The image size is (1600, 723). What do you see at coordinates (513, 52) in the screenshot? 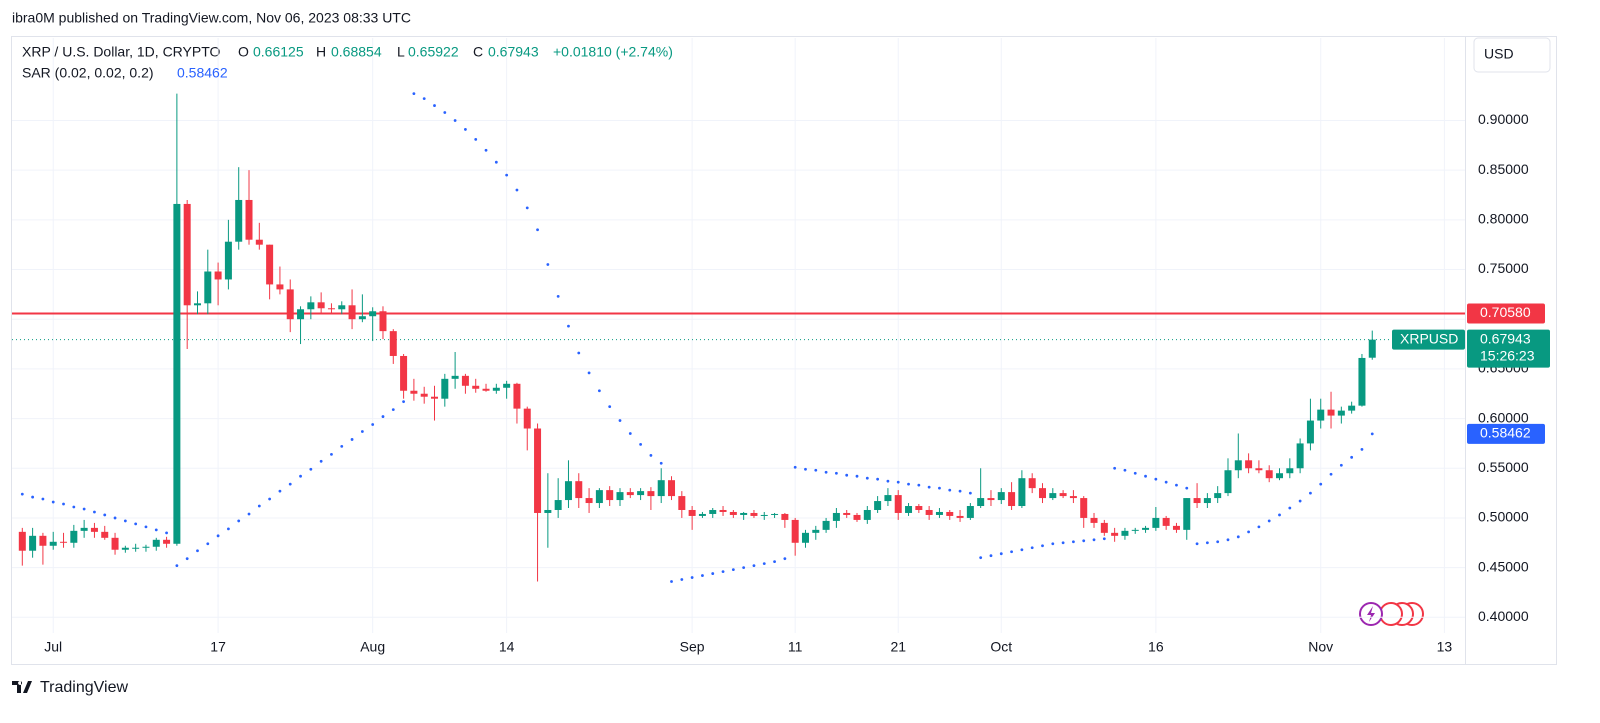
I see `ohlc-value: 0.67943` at bounding box center [513, 52].